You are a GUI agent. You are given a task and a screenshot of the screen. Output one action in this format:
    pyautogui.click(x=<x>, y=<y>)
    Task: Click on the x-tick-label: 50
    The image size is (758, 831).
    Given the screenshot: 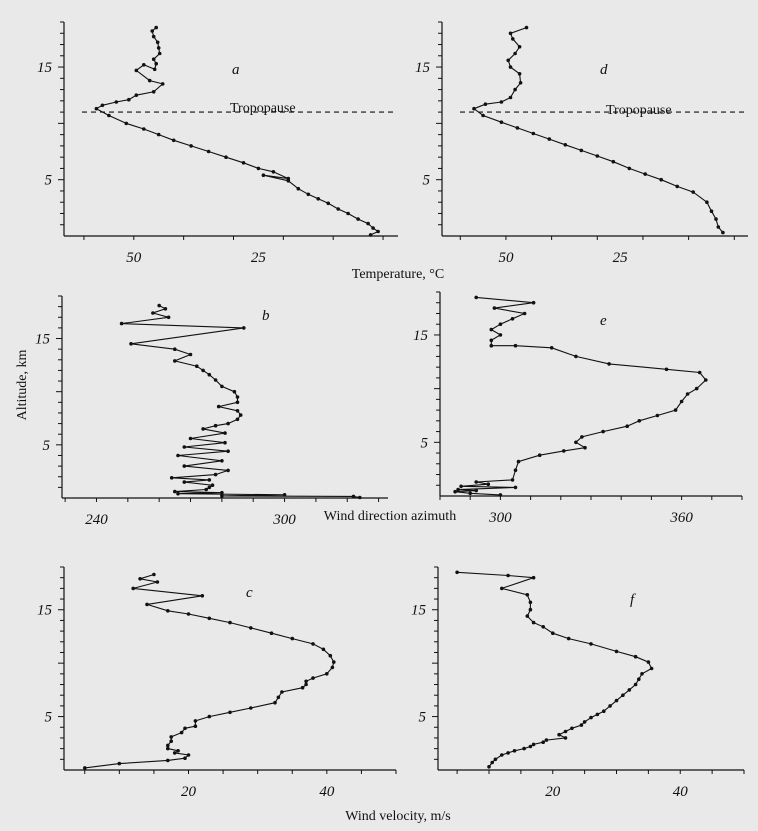 What is the action you would take?
    pyautogui.click(x=506, y=258)
    